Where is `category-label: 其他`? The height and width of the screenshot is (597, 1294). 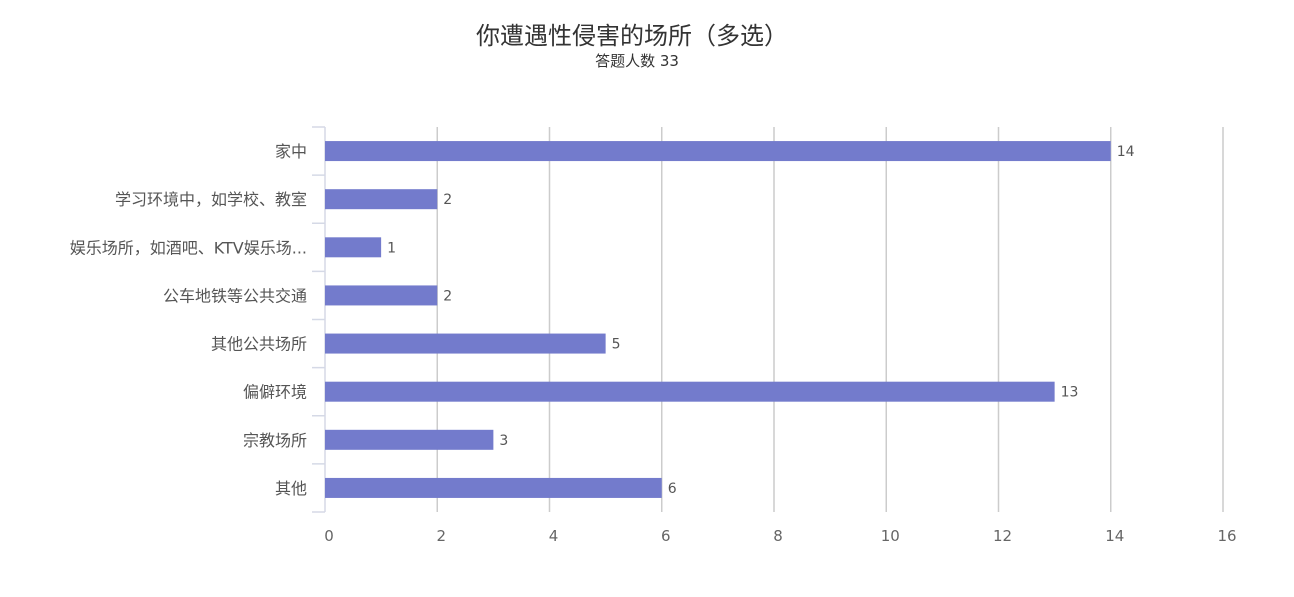
category-label: 其他 is located at coordinates (291, 488).